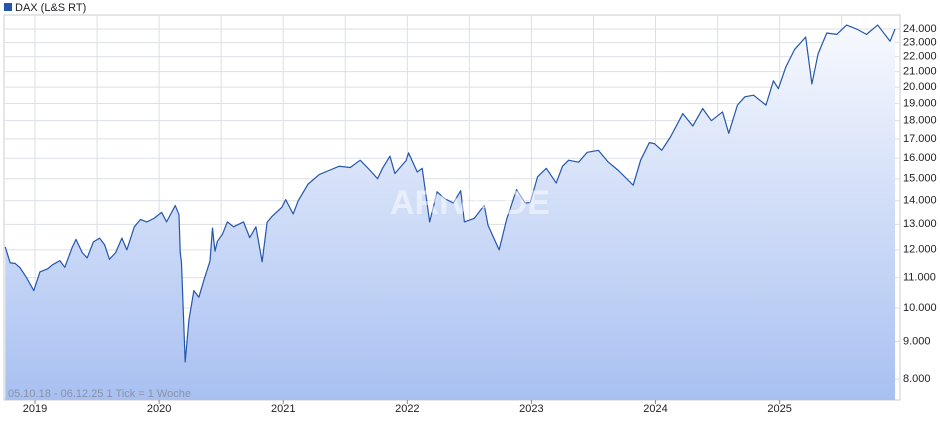  What do you see at coordinates (99, 394) in the screenshot?
I see `annotation: 05.10.18 - 06.12.25 1 Tick = 1 Woche` at bounding box center [99, 394].